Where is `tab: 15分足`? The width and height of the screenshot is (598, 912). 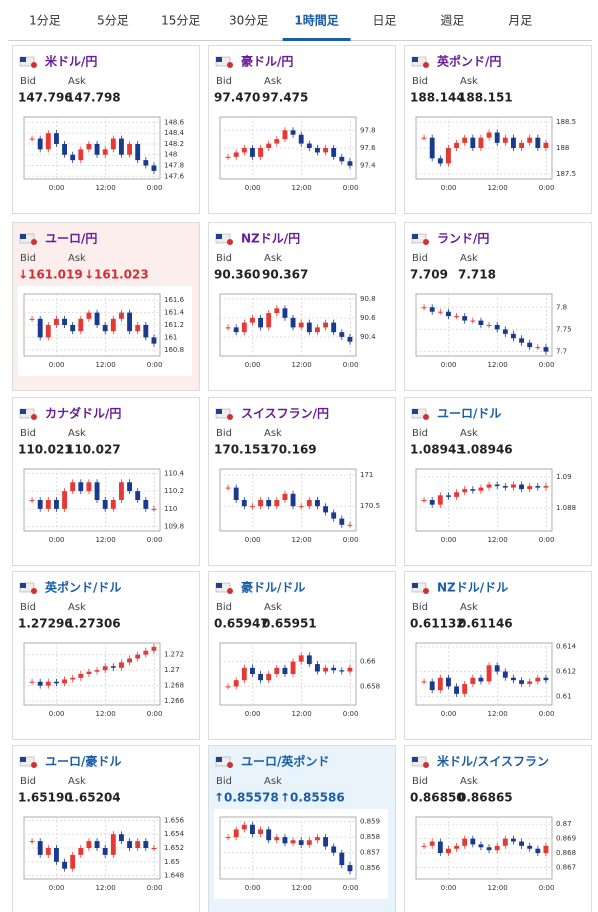 tab: 15分足 is located at coordinates (180, 21).